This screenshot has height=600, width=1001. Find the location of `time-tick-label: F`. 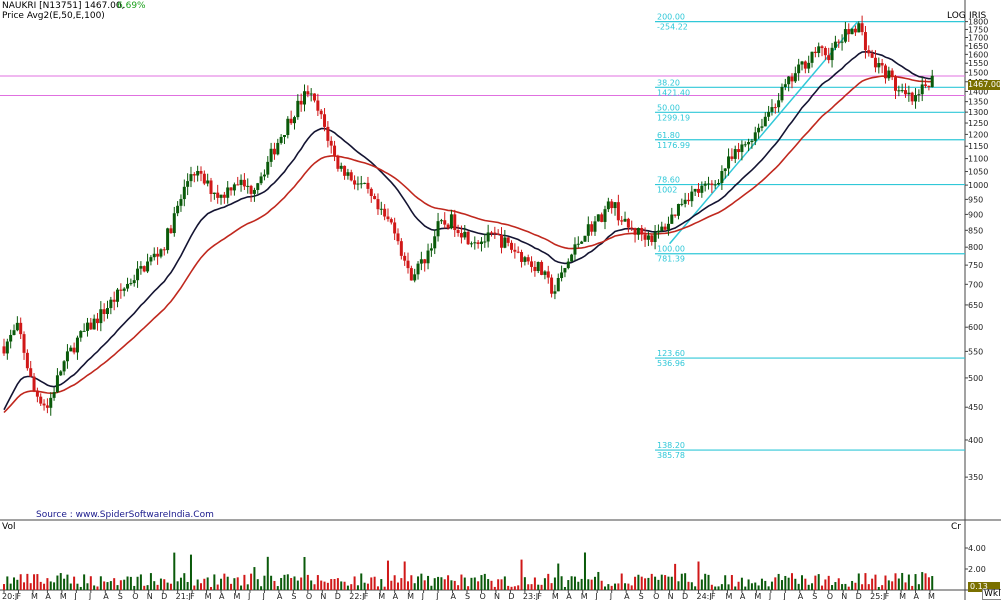

time-tick-label: F is located at coordinates (192, 596).